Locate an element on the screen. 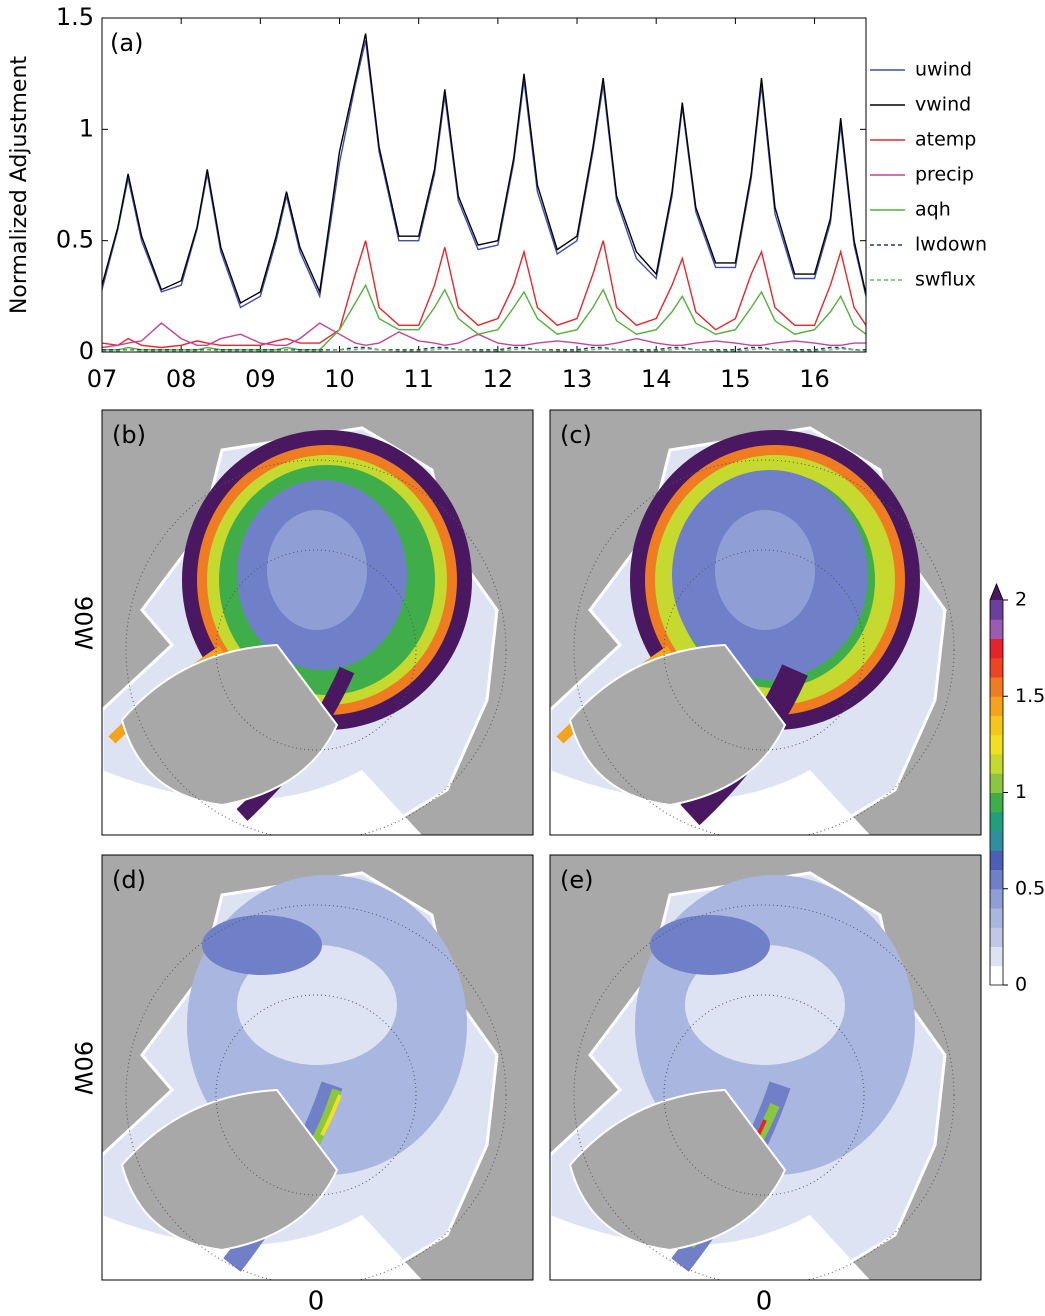 The height and width of the screenshot is (1316, 1045). panel-label: (c) is located at coordinates (576, 435).